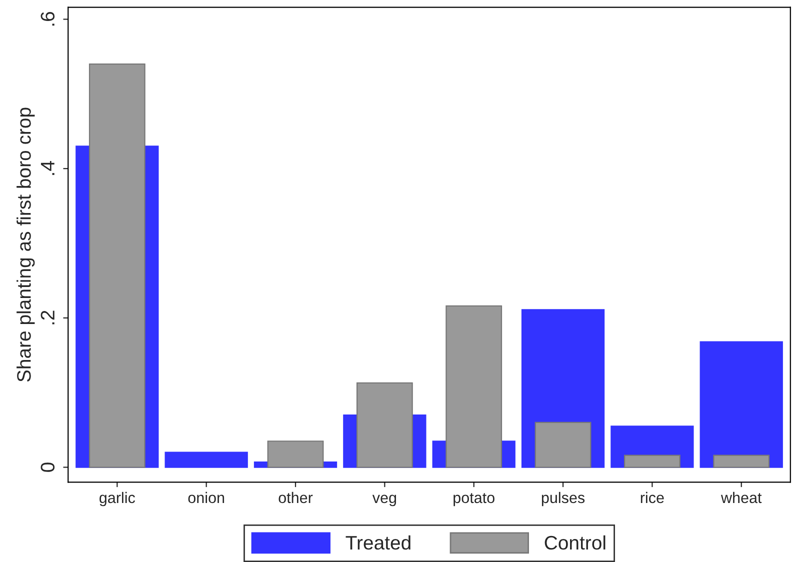  What do you see at coordinates (118, 499) in the screenshot?
I see `x-tick-label: garlic` at bounding box center [118, 499].